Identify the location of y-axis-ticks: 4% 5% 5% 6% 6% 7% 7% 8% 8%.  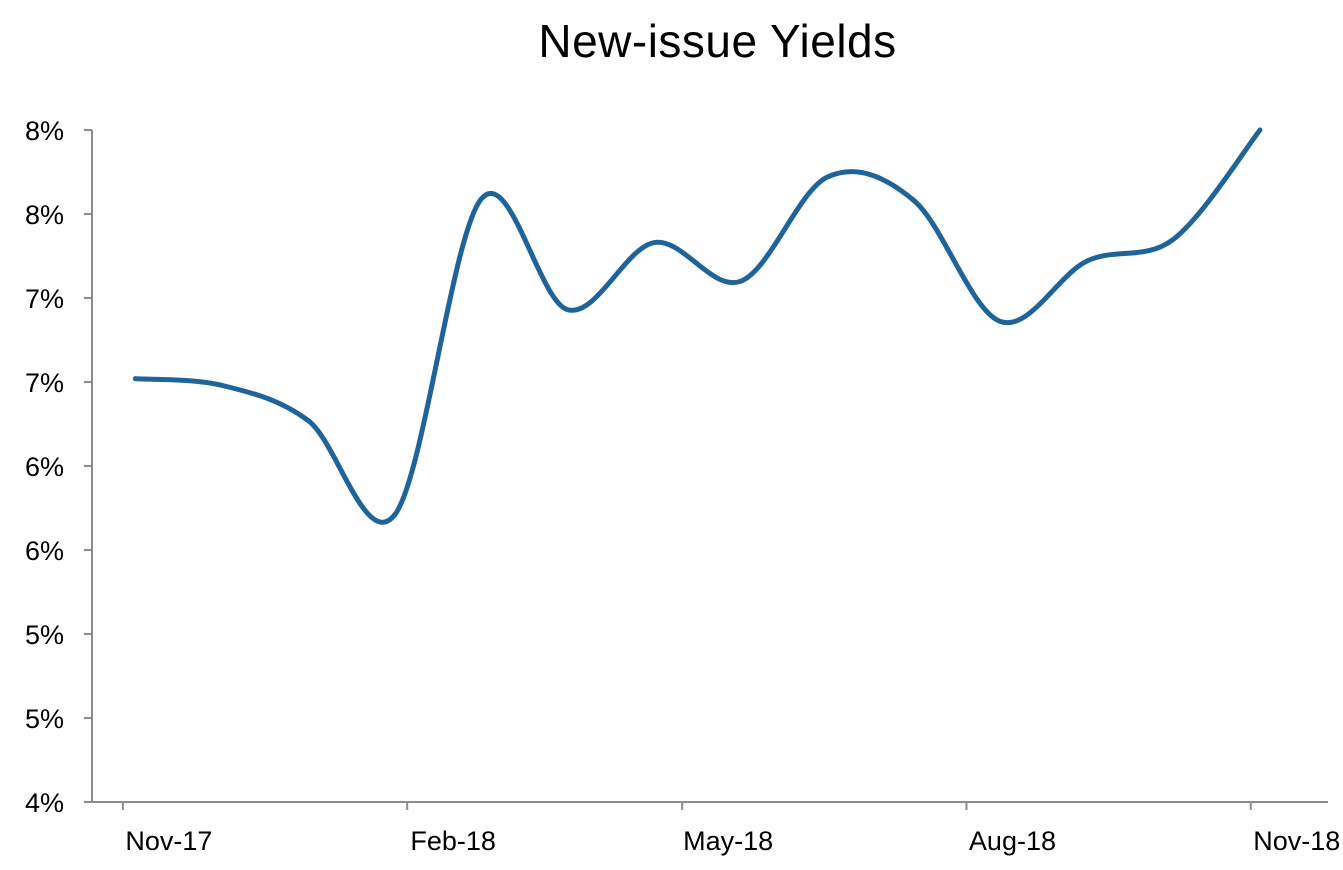
(58, 467).